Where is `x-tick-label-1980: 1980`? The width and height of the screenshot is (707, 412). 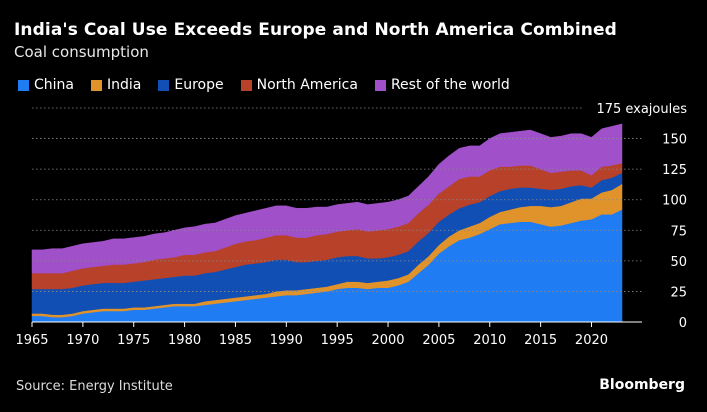
x-tick-label-1980: 1980 is located at coordinates (184, 340).